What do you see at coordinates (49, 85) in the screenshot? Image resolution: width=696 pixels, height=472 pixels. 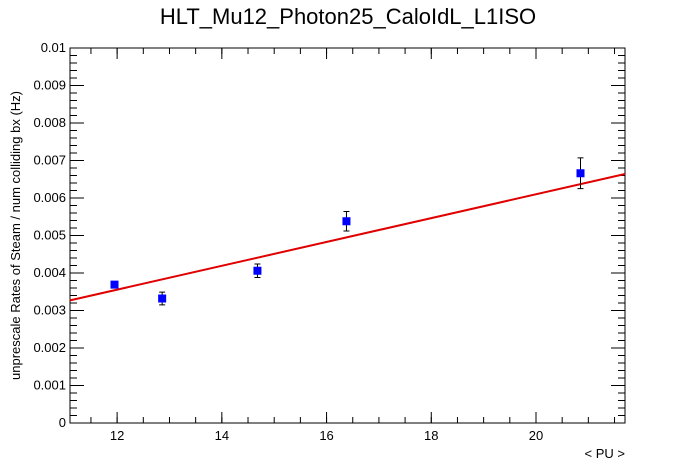 I see `y-tick-label: 0.009` at bounding box center [49, 85].